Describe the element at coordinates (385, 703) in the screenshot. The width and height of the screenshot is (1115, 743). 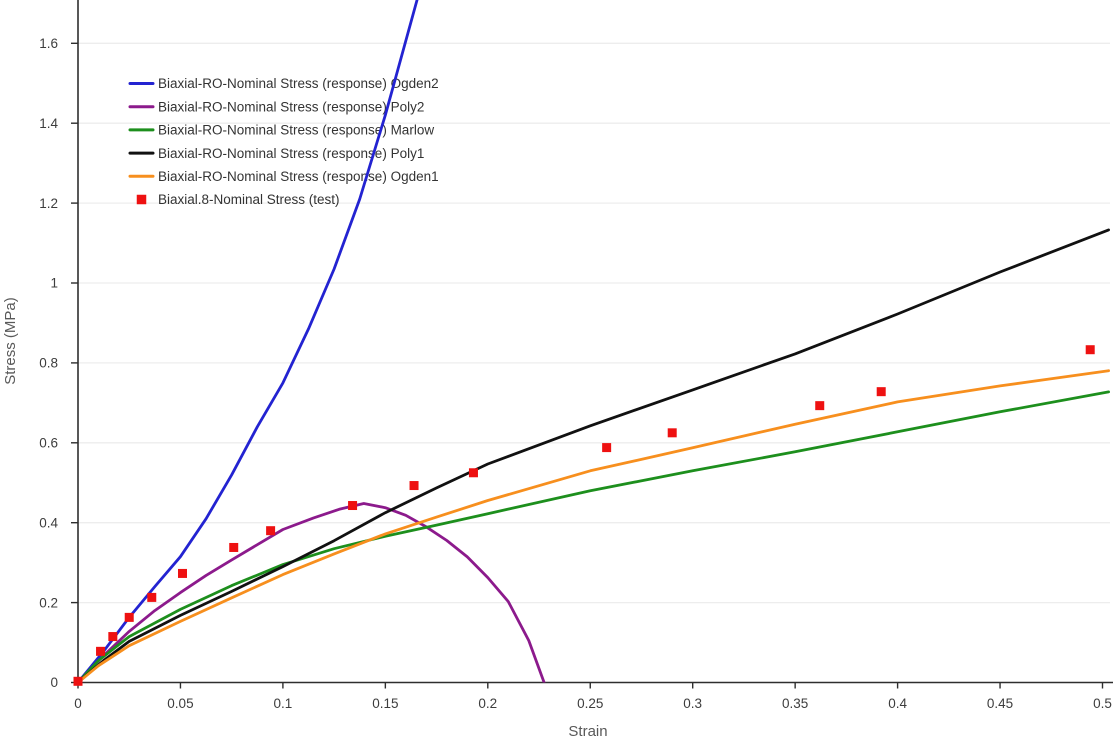
I see `x-tick-label: 0.15` at that location.